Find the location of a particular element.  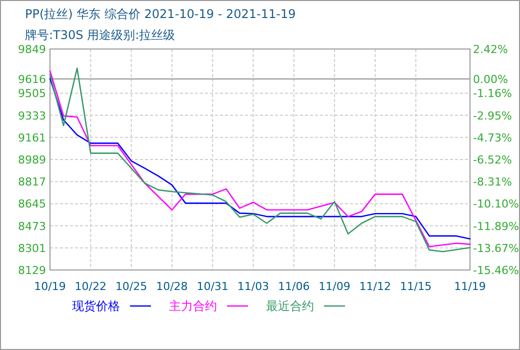

y2-tick-label: 0.00% is located at coordinates (490, 79).